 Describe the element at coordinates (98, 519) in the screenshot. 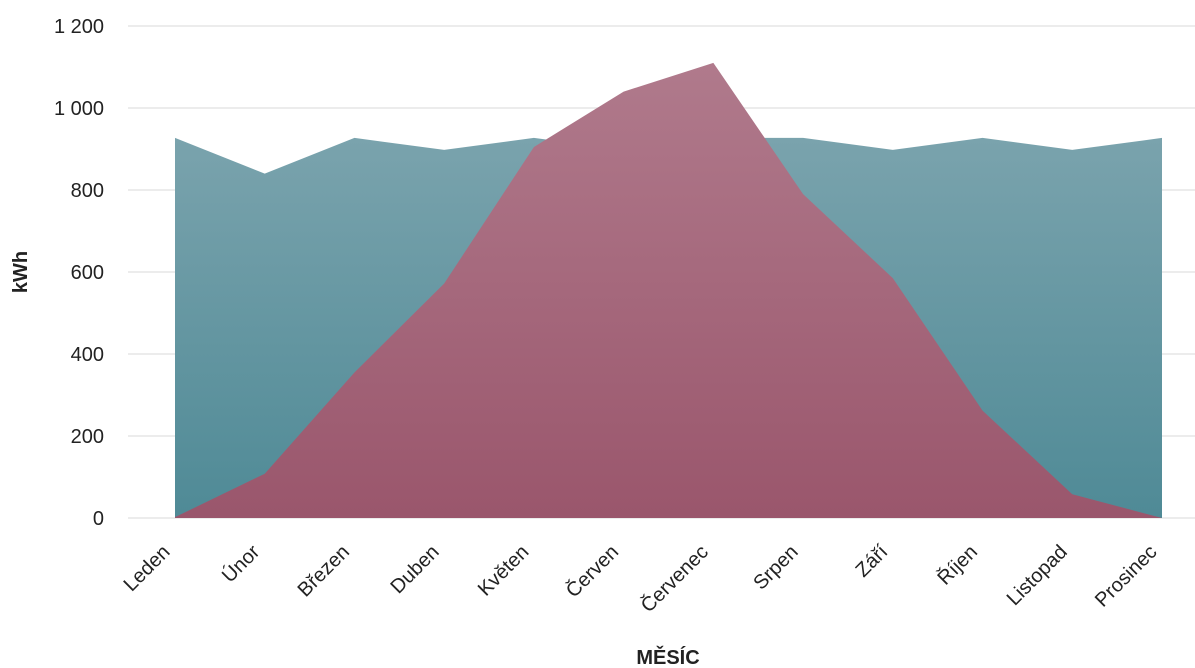

I see `y-tick-label: 0` at that location.